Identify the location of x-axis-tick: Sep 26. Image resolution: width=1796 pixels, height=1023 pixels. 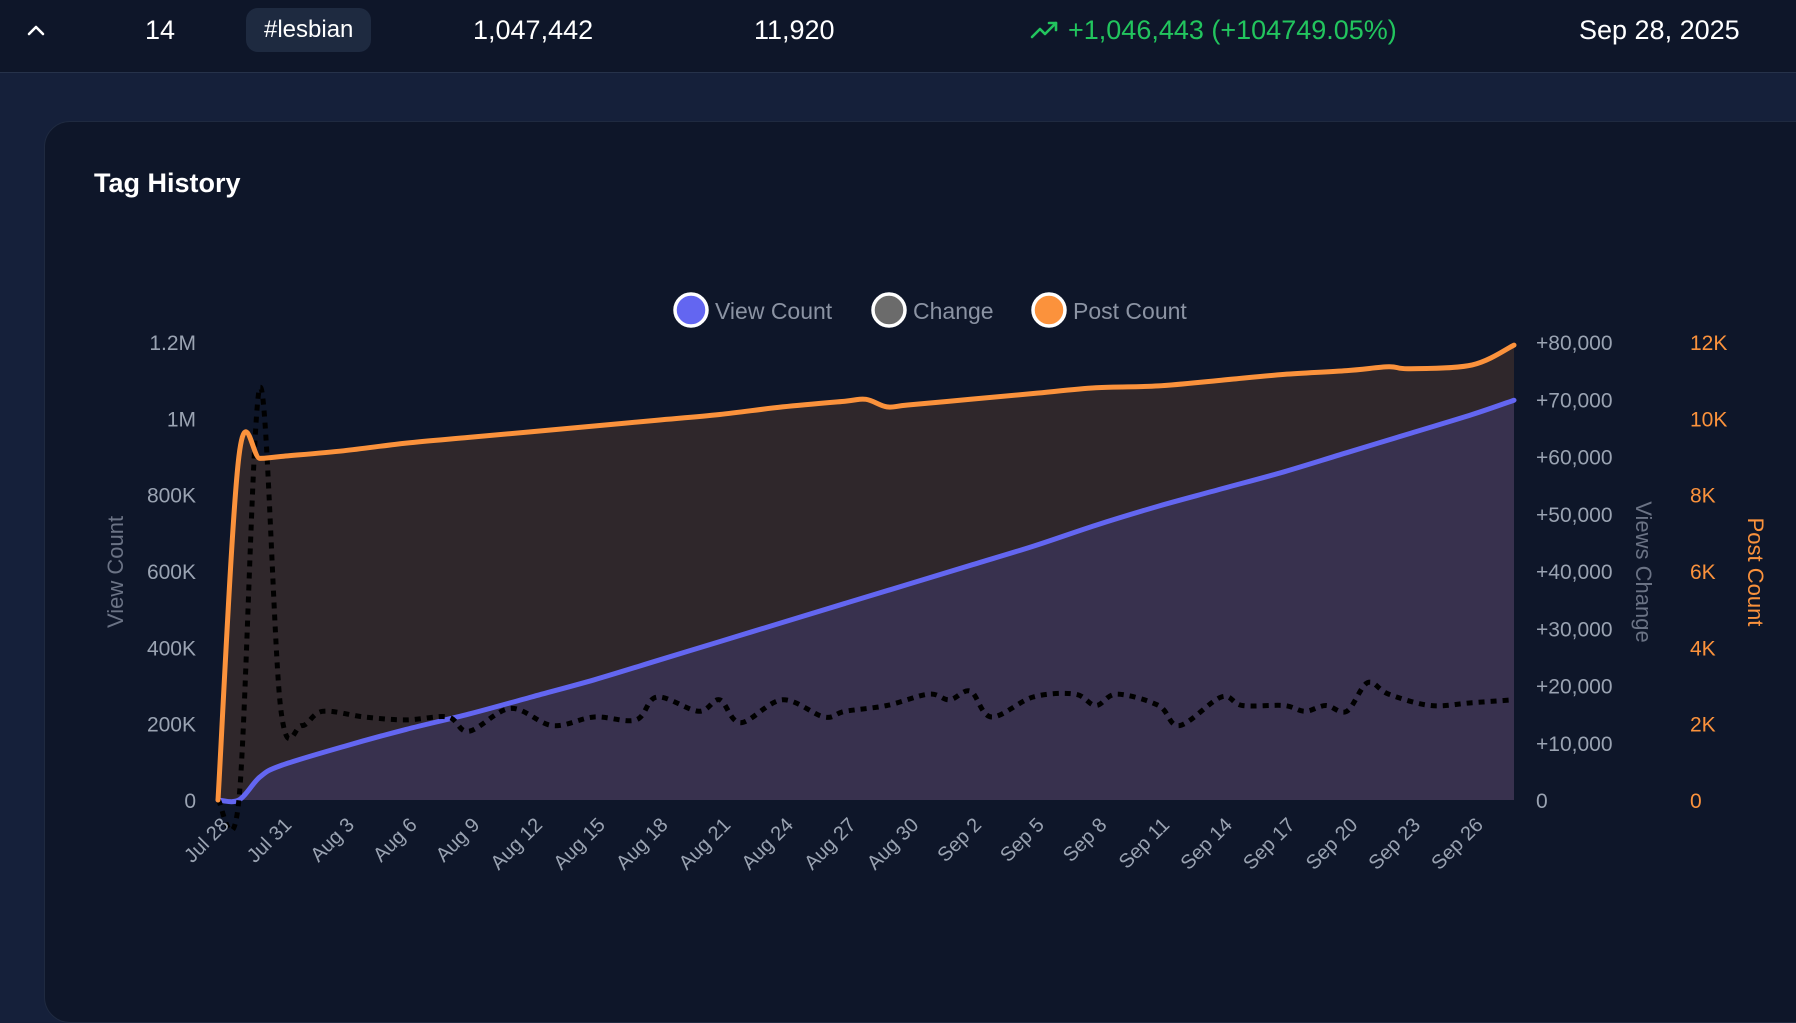
(1457, 844).